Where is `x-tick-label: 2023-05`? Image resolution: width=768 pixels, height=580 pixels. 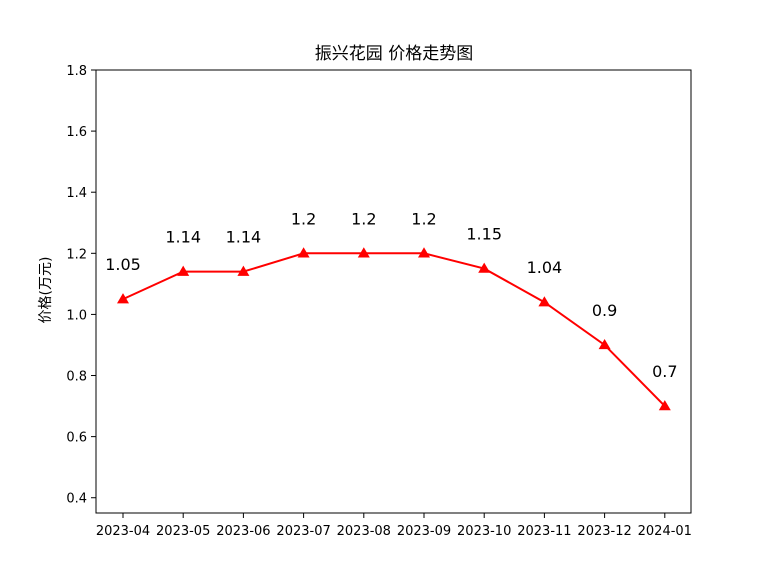 x-tick-label: 2023-05 is located at coordinates (183, 531).